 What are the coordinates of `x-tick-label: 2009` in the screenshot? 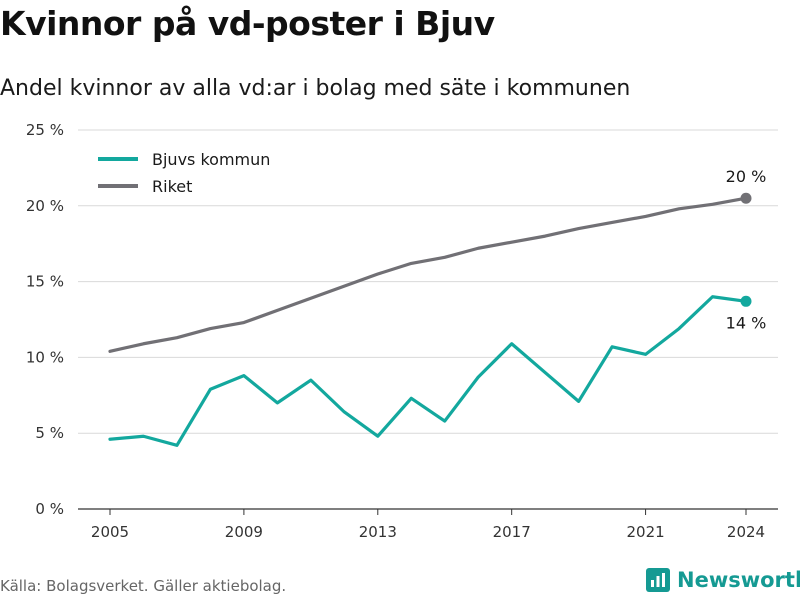 It's located at (244, 532).